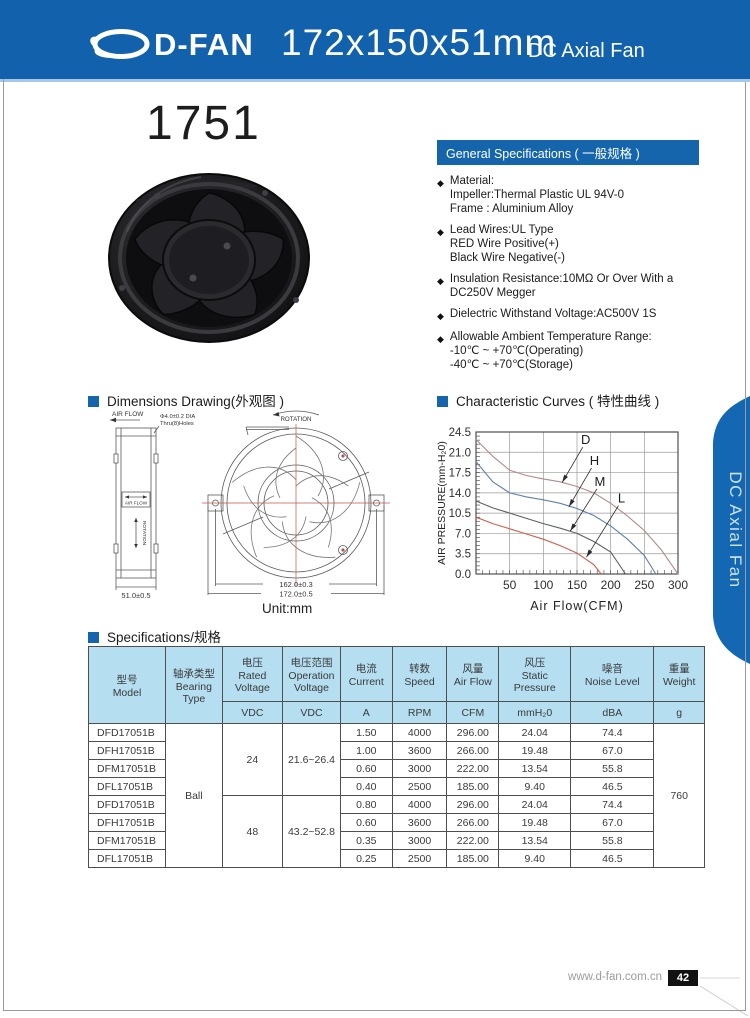 This screenshot has height=1018, width=750. What do you see at coordinates (568, 152) in the screenshot?
I see `general-specifications-title: General Specifications ( 一般规格 )` at bounding box center [568, 152].